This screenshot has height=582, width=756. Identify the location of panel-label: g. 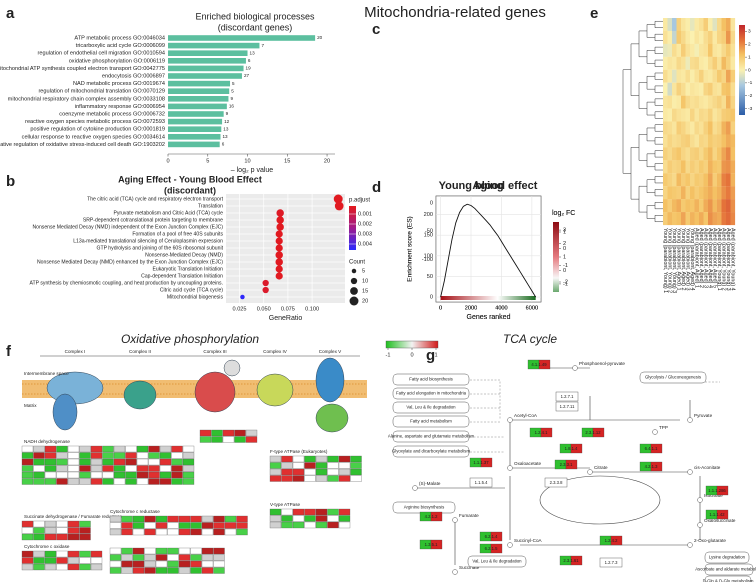
(430, 355).